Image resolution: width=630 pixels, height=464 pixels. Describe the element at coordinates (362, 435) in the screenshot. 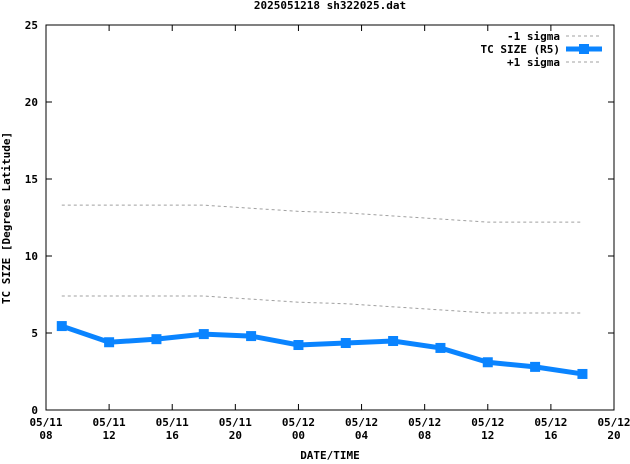

I see `x-tick-label-hour: 04` at that location.